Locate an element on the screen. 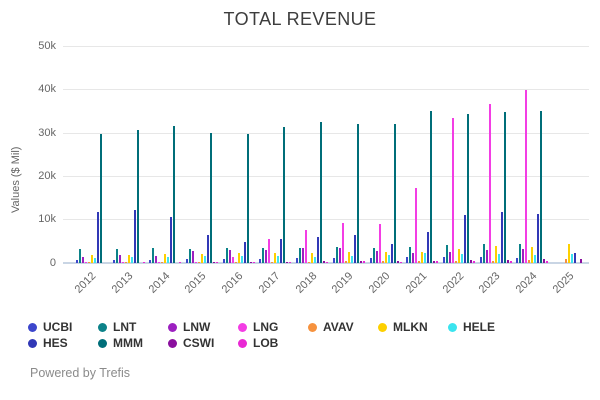 Image resolution: width=600 pixels, height=400 pixels. bar-hes-2014 is located at coordinates (171, 239).